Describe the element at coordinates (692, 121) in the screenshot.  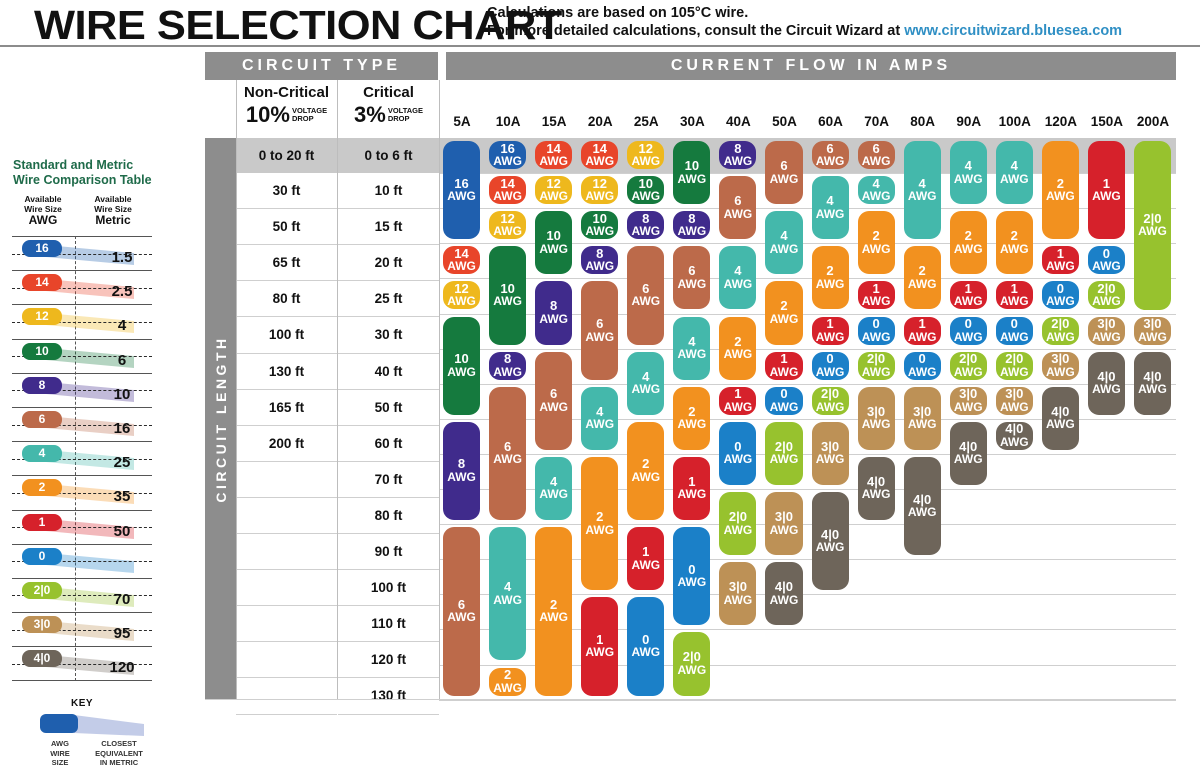
I see `amp-column-header: 30A` at that location.